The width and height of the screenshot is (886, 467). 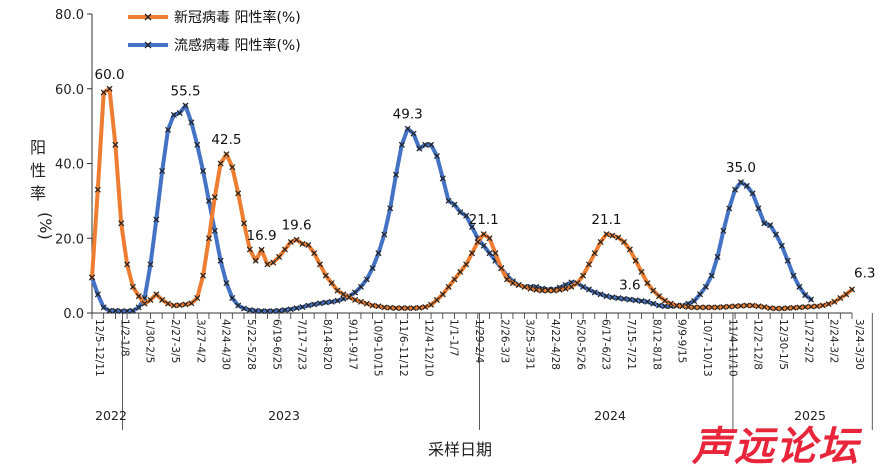 I want to click on x-tick-label: 8/14-8/20, so click(x=327, y=344).